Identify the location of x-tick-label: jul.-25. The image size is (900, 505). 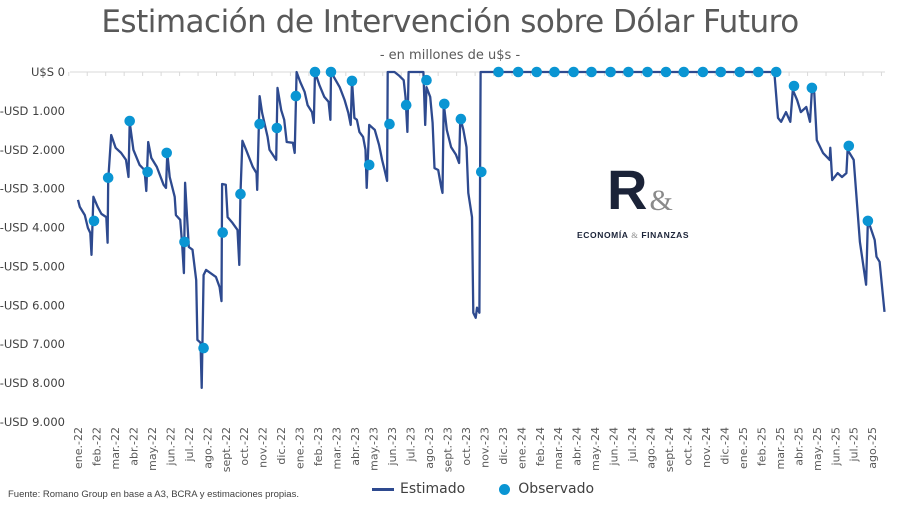
(854, 445).